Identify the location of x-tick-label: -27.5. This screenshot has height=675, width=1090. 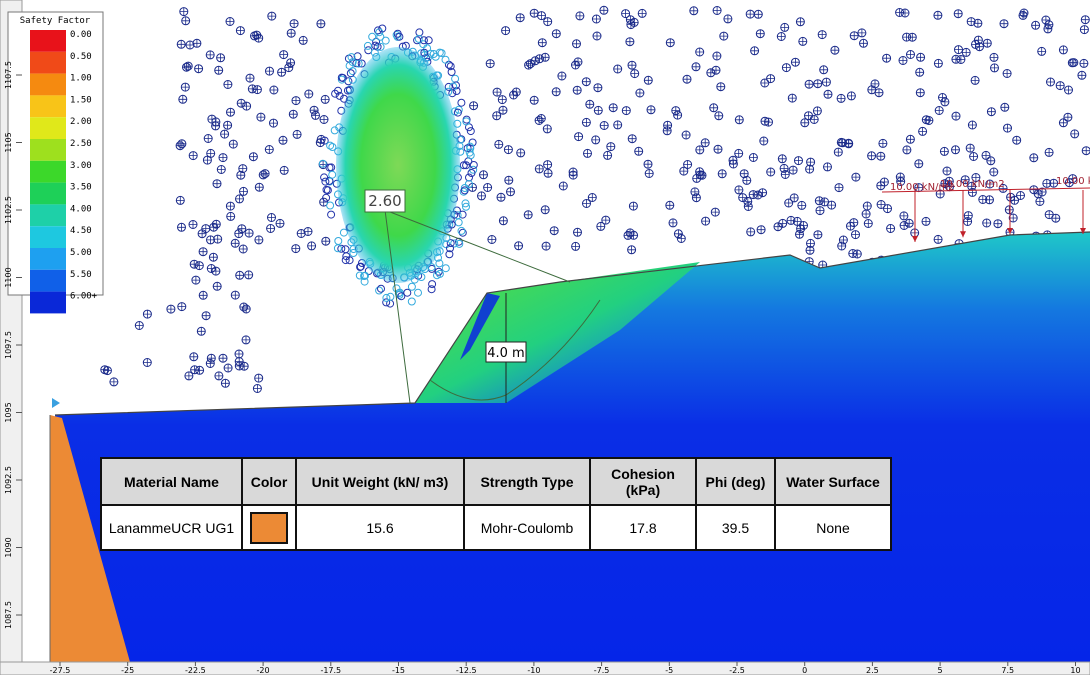
(60, 670).